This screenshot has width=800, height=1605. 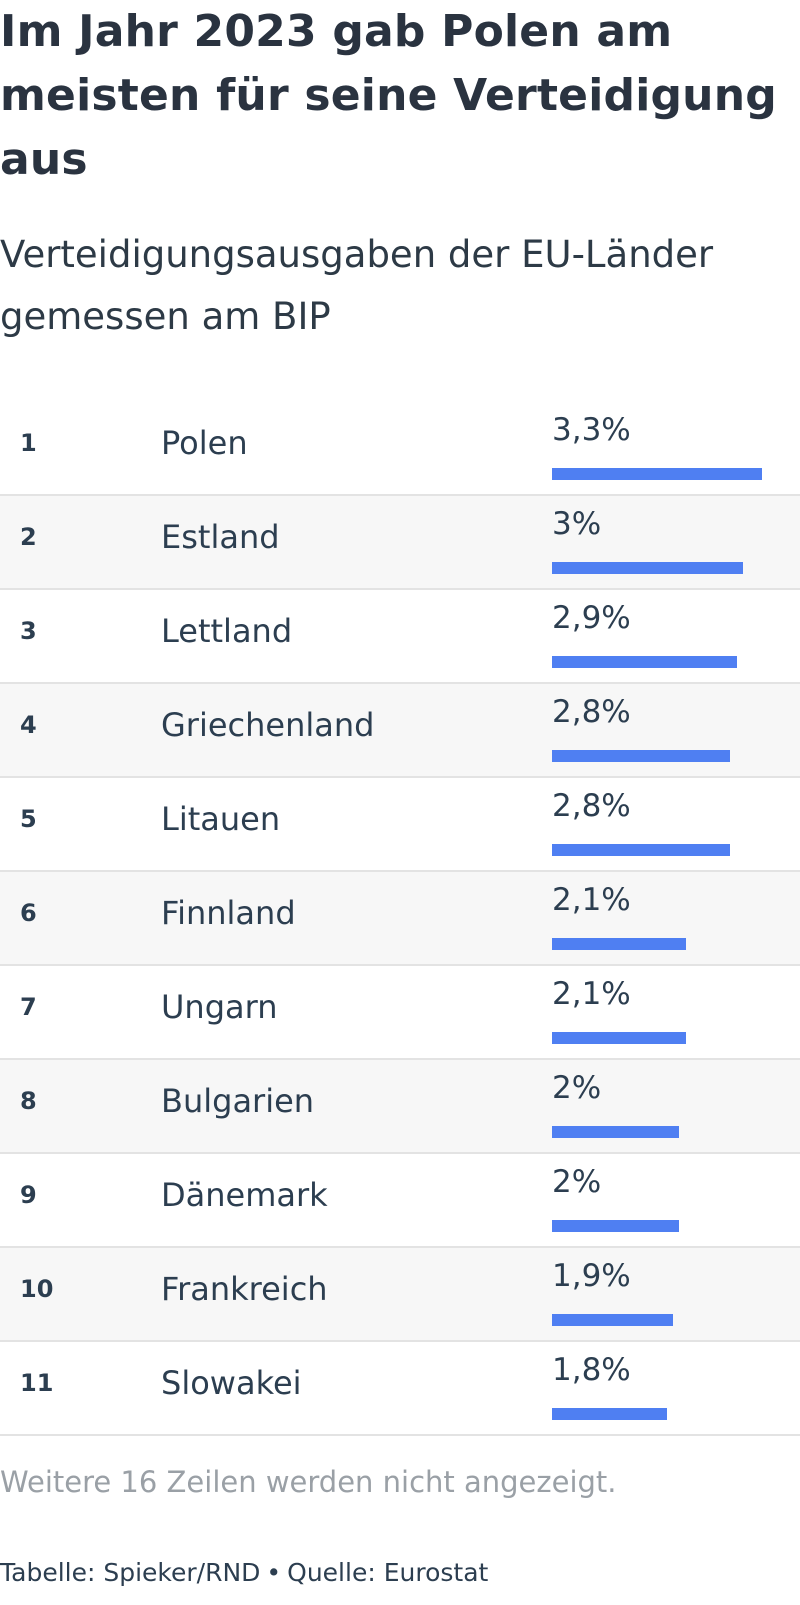 I want to click on rank-cell: 2, so click(x=28, y=537).